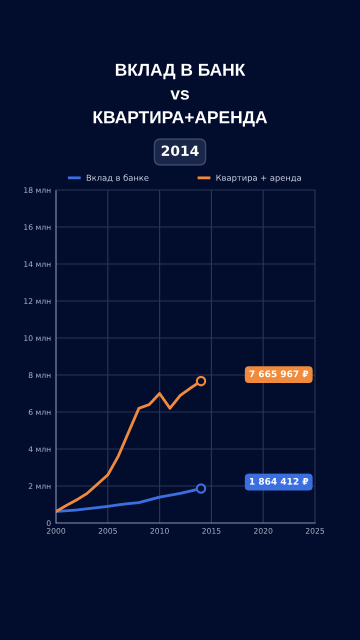 This screenshot has height=640, width=360. I want to click on annotation: 1 864 412 ₽, so click(279, 481).